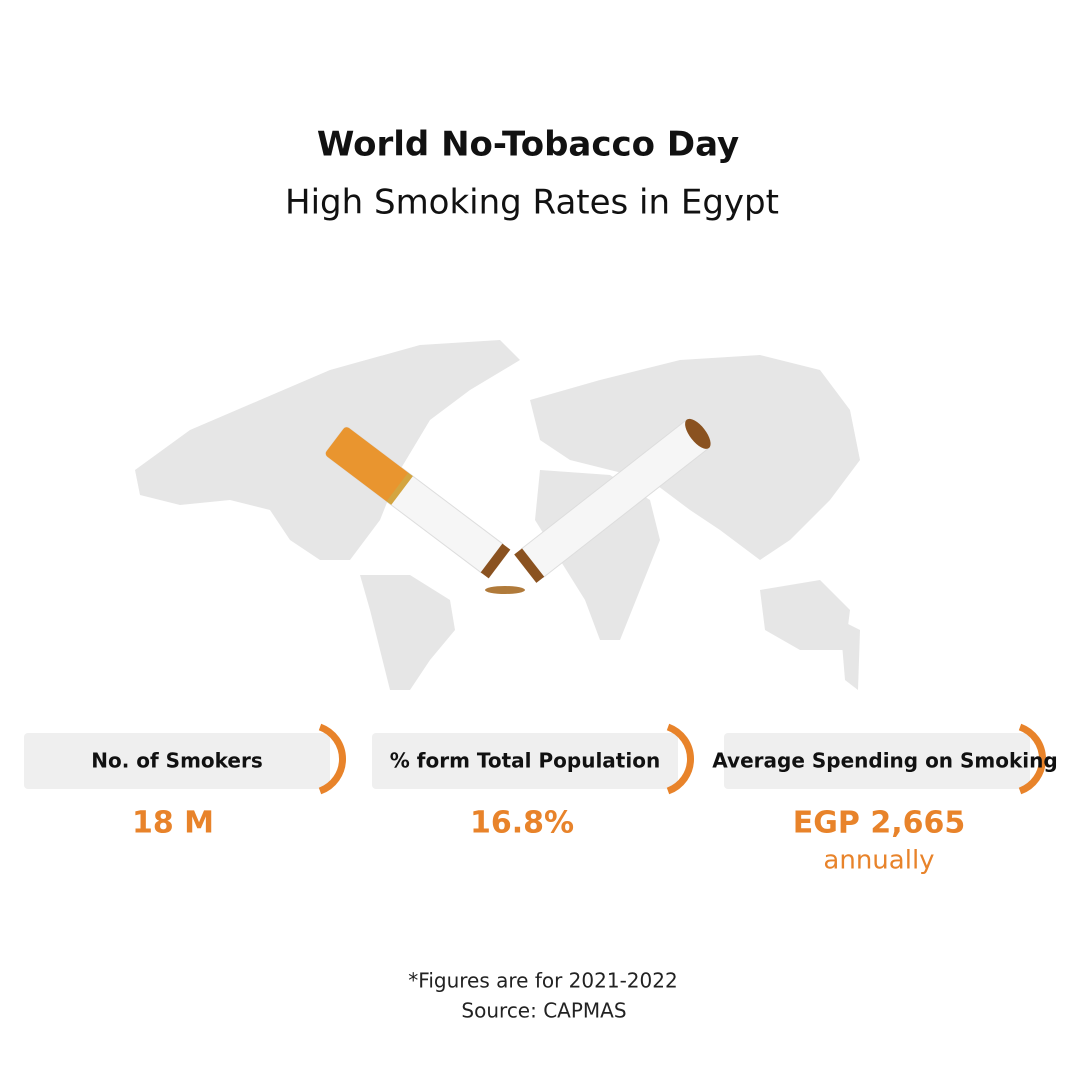  I want to click on stat-value: EGP 2,665, so click(879, 823).